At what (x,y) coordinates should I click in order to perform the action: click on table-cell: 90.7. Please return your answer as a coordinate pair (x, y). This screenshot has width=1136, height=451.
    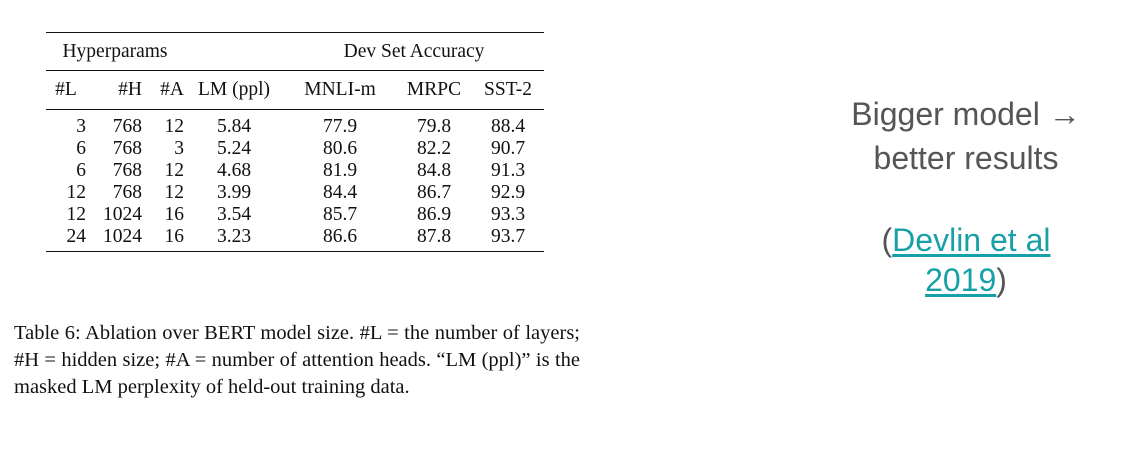
    Looking at the image, I should click on (508, 148).